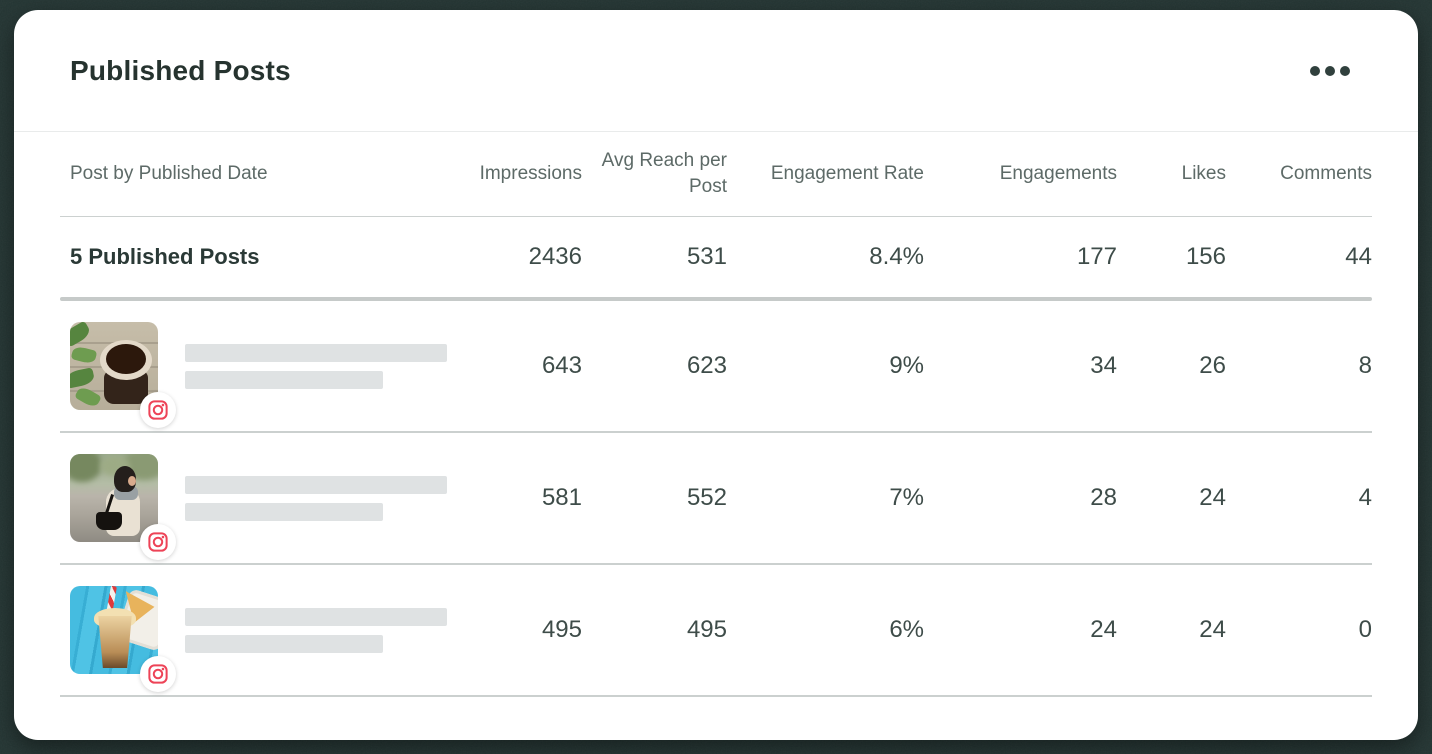 This screenshot has width=1432, height=754. I want to click on table-bottom-divider, so click(716, 696).